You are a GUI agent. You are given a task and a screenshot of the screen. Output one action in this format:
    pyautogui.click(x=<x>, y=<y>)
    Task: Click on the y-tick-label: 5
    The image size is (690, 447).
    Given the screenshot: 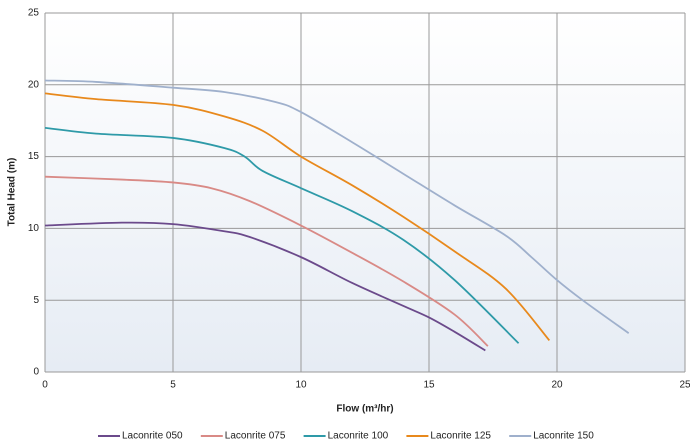 What is the action you would take?
    pyautogui.click(x=36, y=300)
    